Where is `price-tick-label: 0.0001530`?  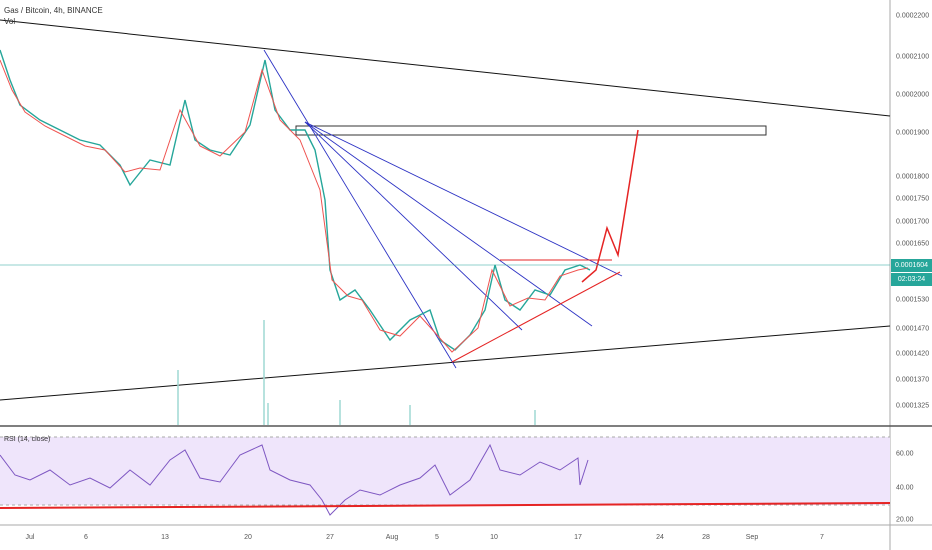
price-tick-label: 0.0001530 is located at coordinates (913, 300).